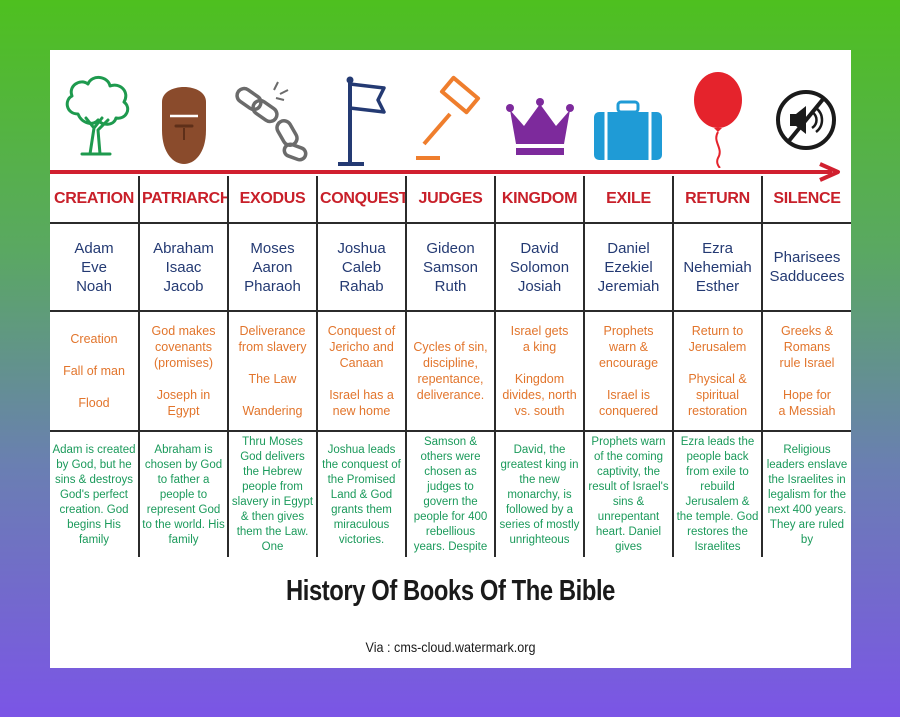 The image size is (900, 717). What do you see at coordinates (183, 200) in the screenshot?
I see `era-patriarch: PATRIARCH` at bounding box center [183, 200].